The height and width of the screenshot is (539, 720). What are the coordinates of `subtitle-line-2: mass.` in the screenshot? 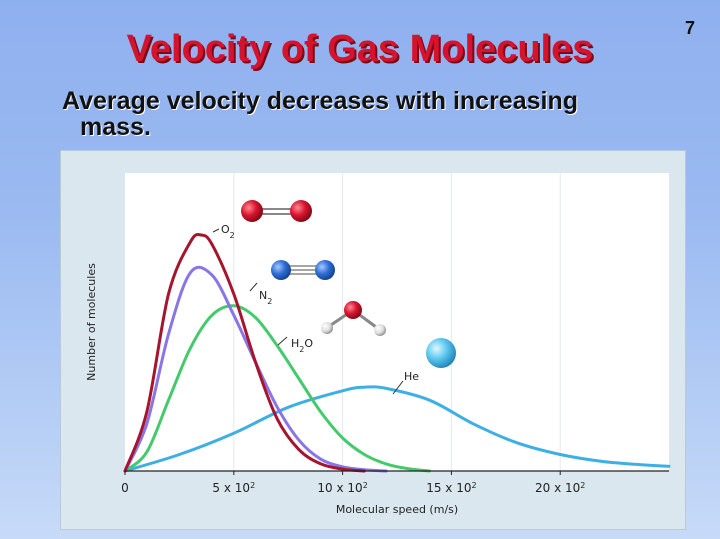 It's located at (115, 127).